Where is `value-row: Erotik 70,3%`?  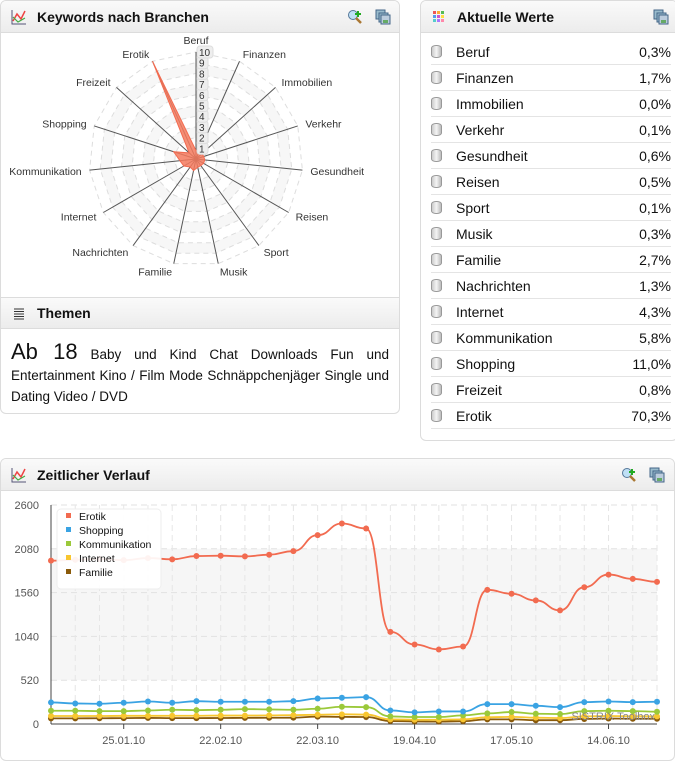 value-row: Erotik 70,3% is located at coordinates (551, 416).